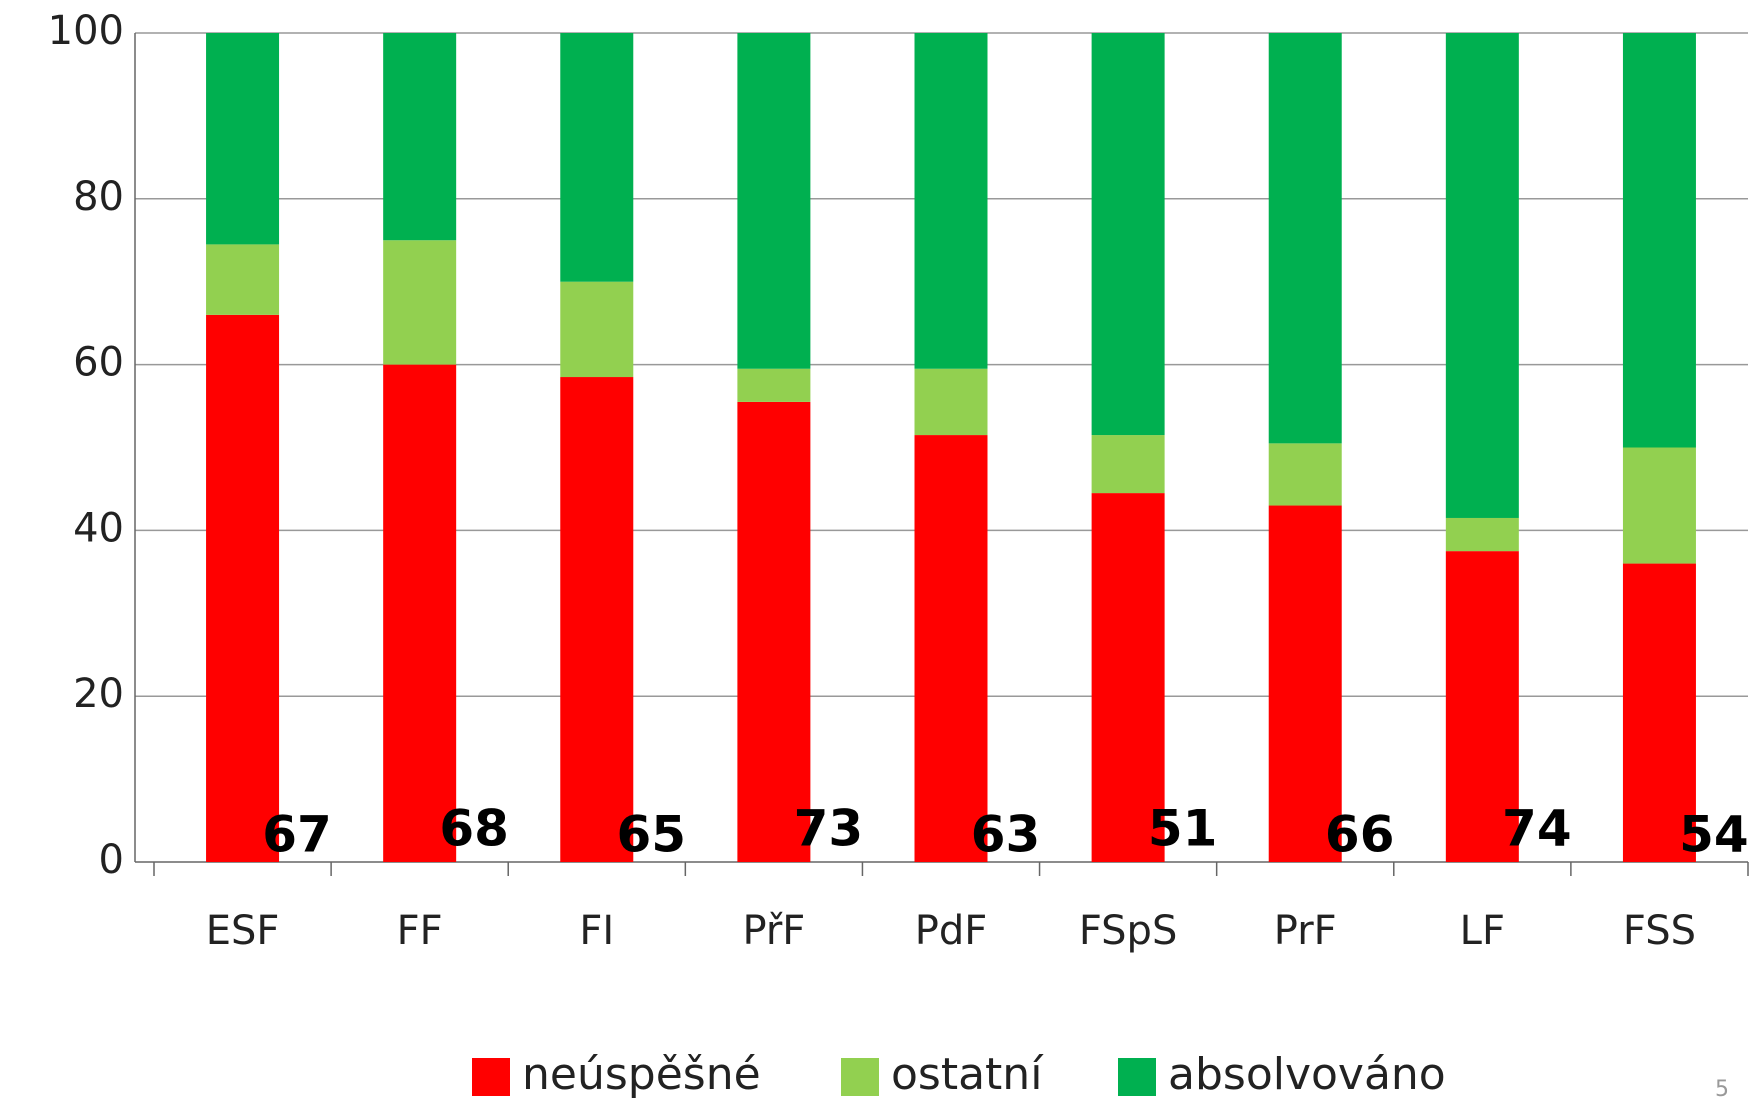 Image resolution: width=1763 pixels, height=1101 pixels. Describe the element at coordinates (829, 829) in the screenshot. I see `count-label: 73` at that location.